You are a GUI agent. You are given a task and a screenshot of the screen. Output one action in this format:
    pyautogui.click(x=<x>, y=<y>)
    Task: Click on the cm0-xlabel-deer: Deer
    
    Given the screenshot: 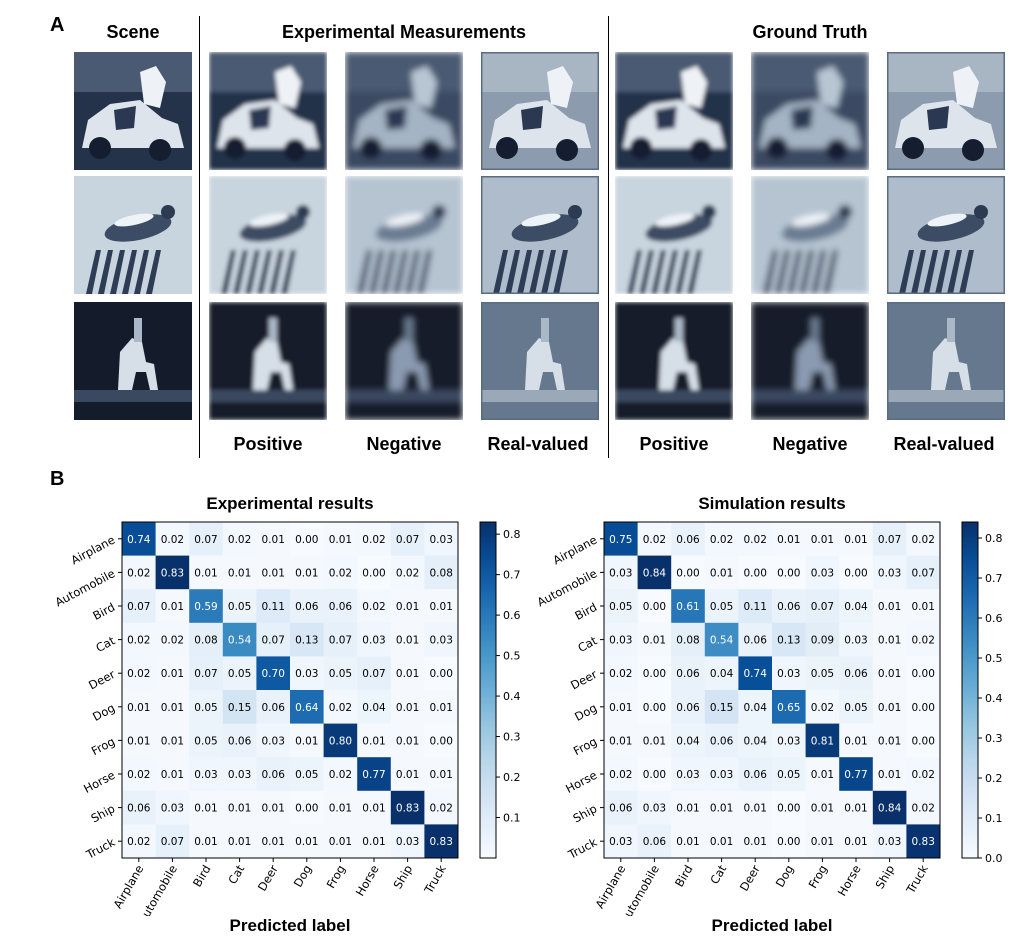 What is the action you would take?
    pyautogui.click(x=268, y=877)
    